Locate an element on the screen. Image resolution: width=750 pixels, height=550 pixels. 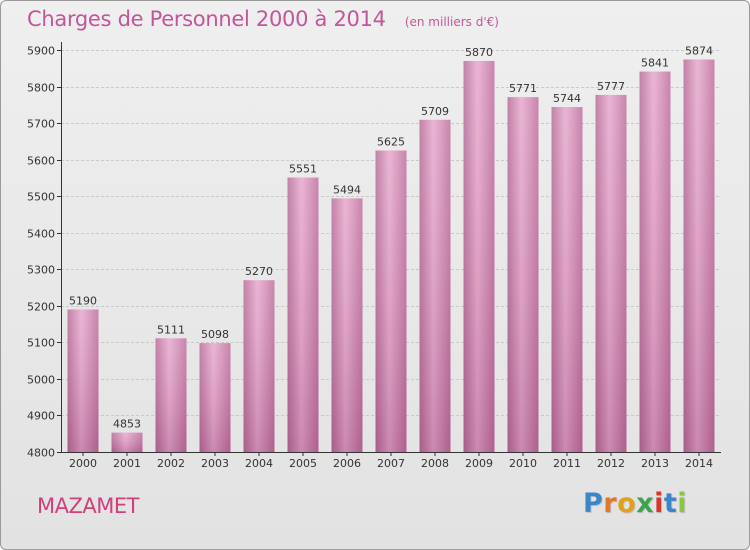
x-tick-label: 2009 is located at coordinates (479, 463).